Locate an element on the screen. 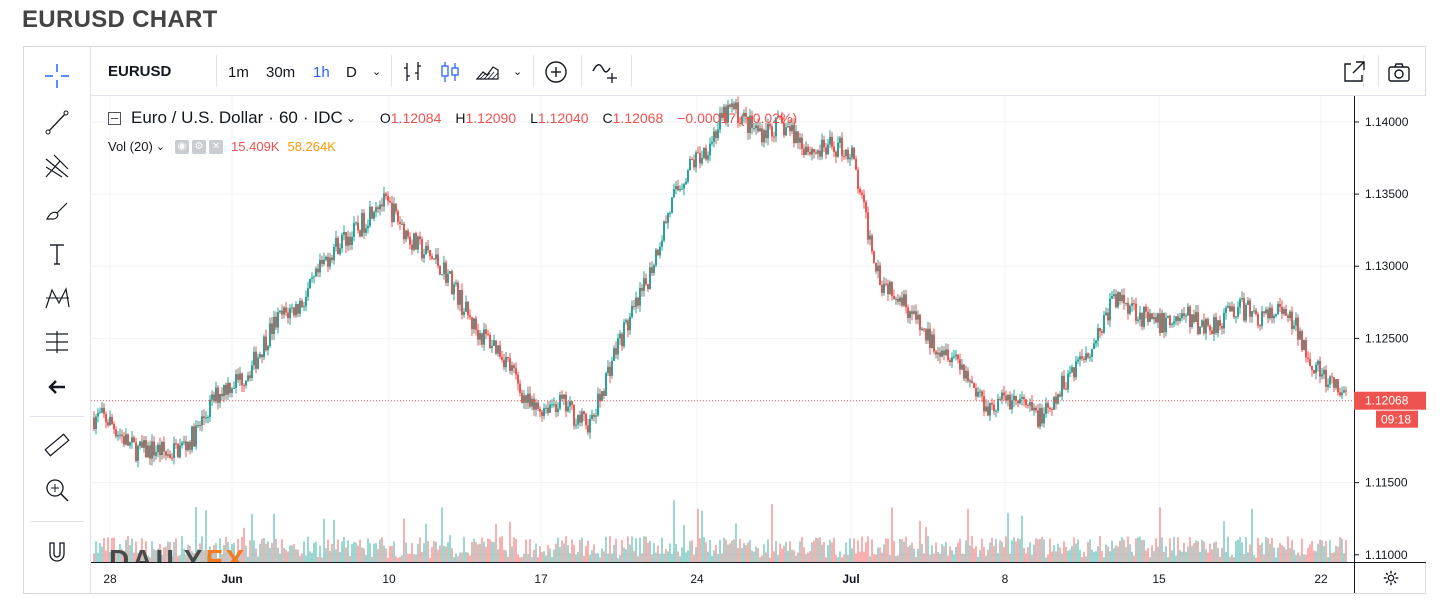 Image resolution: width=1445 pixels, height=600 pixels. pattern-icon is located at coordinates (57, 298).